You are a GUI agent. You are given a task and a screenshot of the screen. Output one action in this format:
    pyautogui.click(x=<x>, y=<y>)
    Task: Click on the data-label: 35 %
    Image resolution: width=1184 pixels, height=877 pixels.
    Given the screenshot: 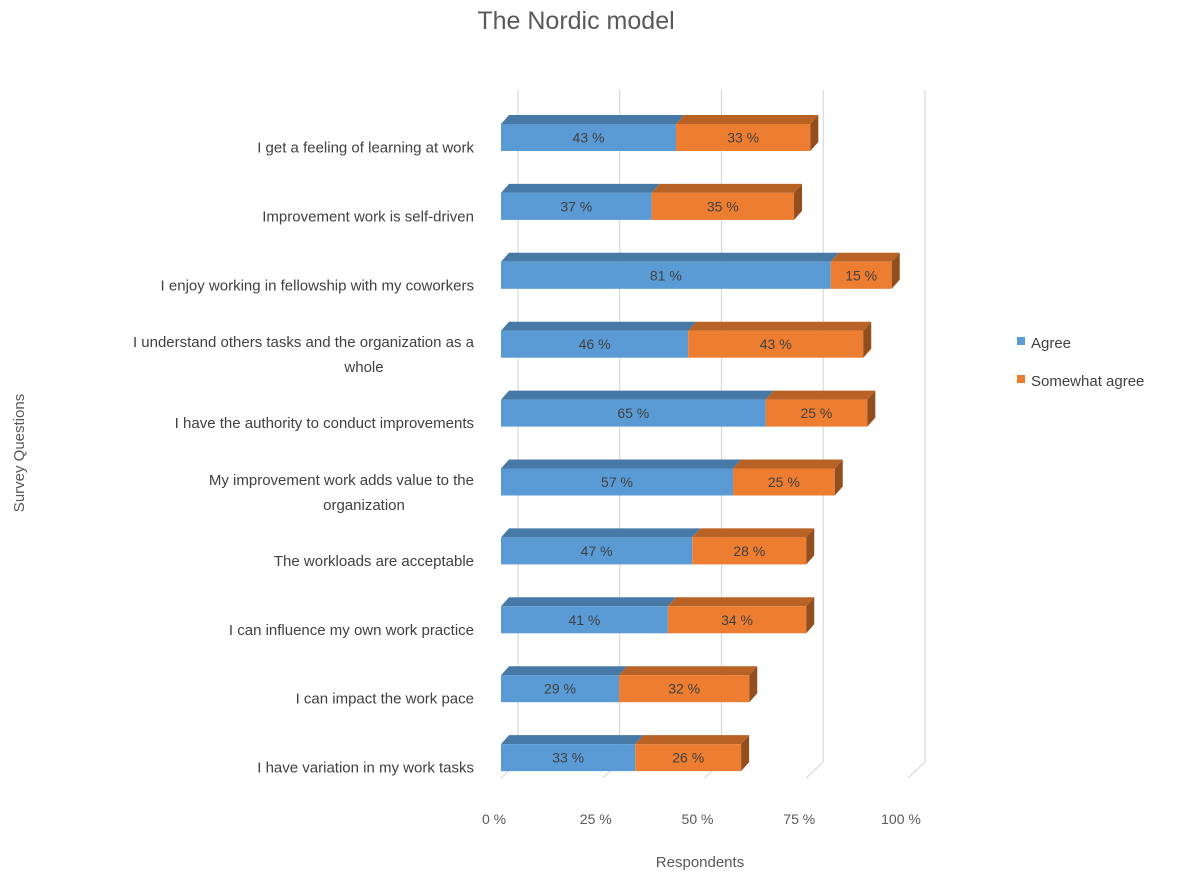 What is the action you would take?
    pyautogui.click(x=723, y=206)
    